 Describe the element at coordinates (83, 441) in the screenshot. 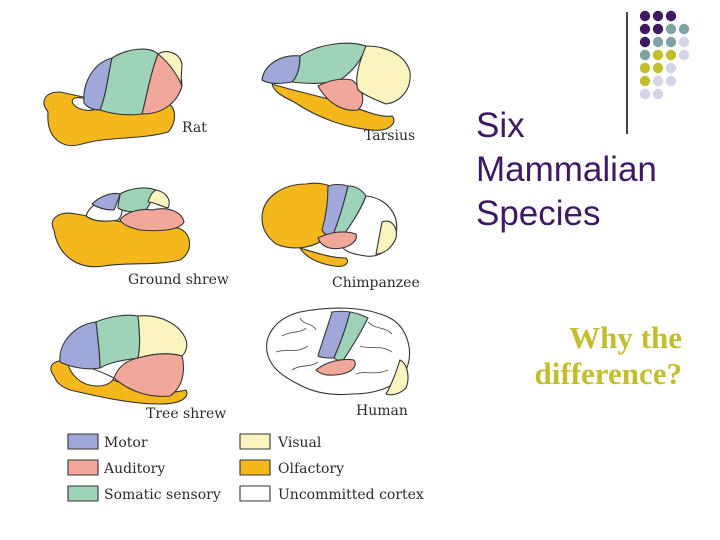

I see `legend-swatch-motor` at that location.